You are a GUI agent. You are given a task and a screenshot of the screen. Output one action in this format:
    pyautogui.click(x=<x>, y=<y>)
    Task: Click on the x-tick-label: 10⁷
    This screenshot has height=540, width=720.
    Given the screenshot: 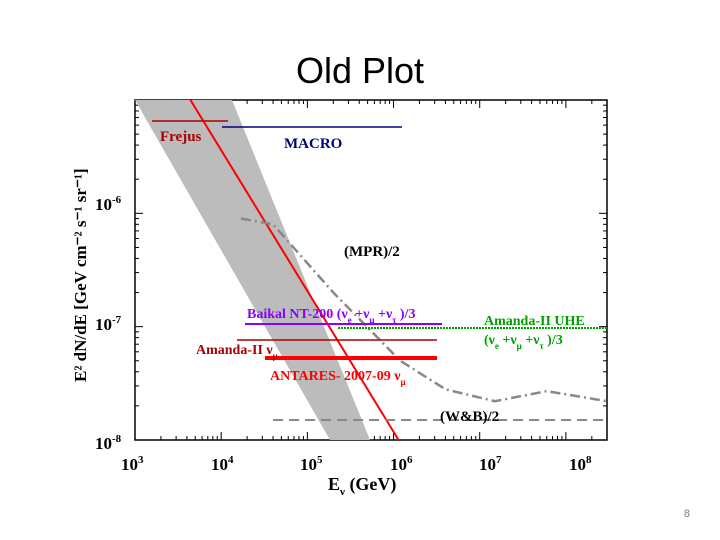 What is the action you would take?
    pyautogui.click(x=490, y=464)
    